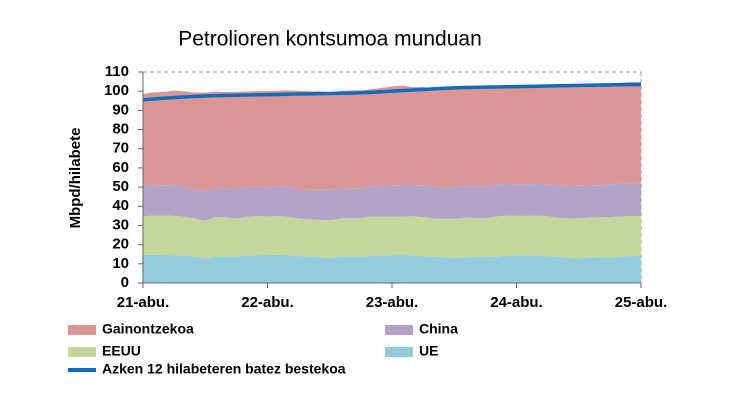  What do you see at coordinates (438, 329) in the screenshot?
I see `legend-label: China` at bounding box center [438, 329].